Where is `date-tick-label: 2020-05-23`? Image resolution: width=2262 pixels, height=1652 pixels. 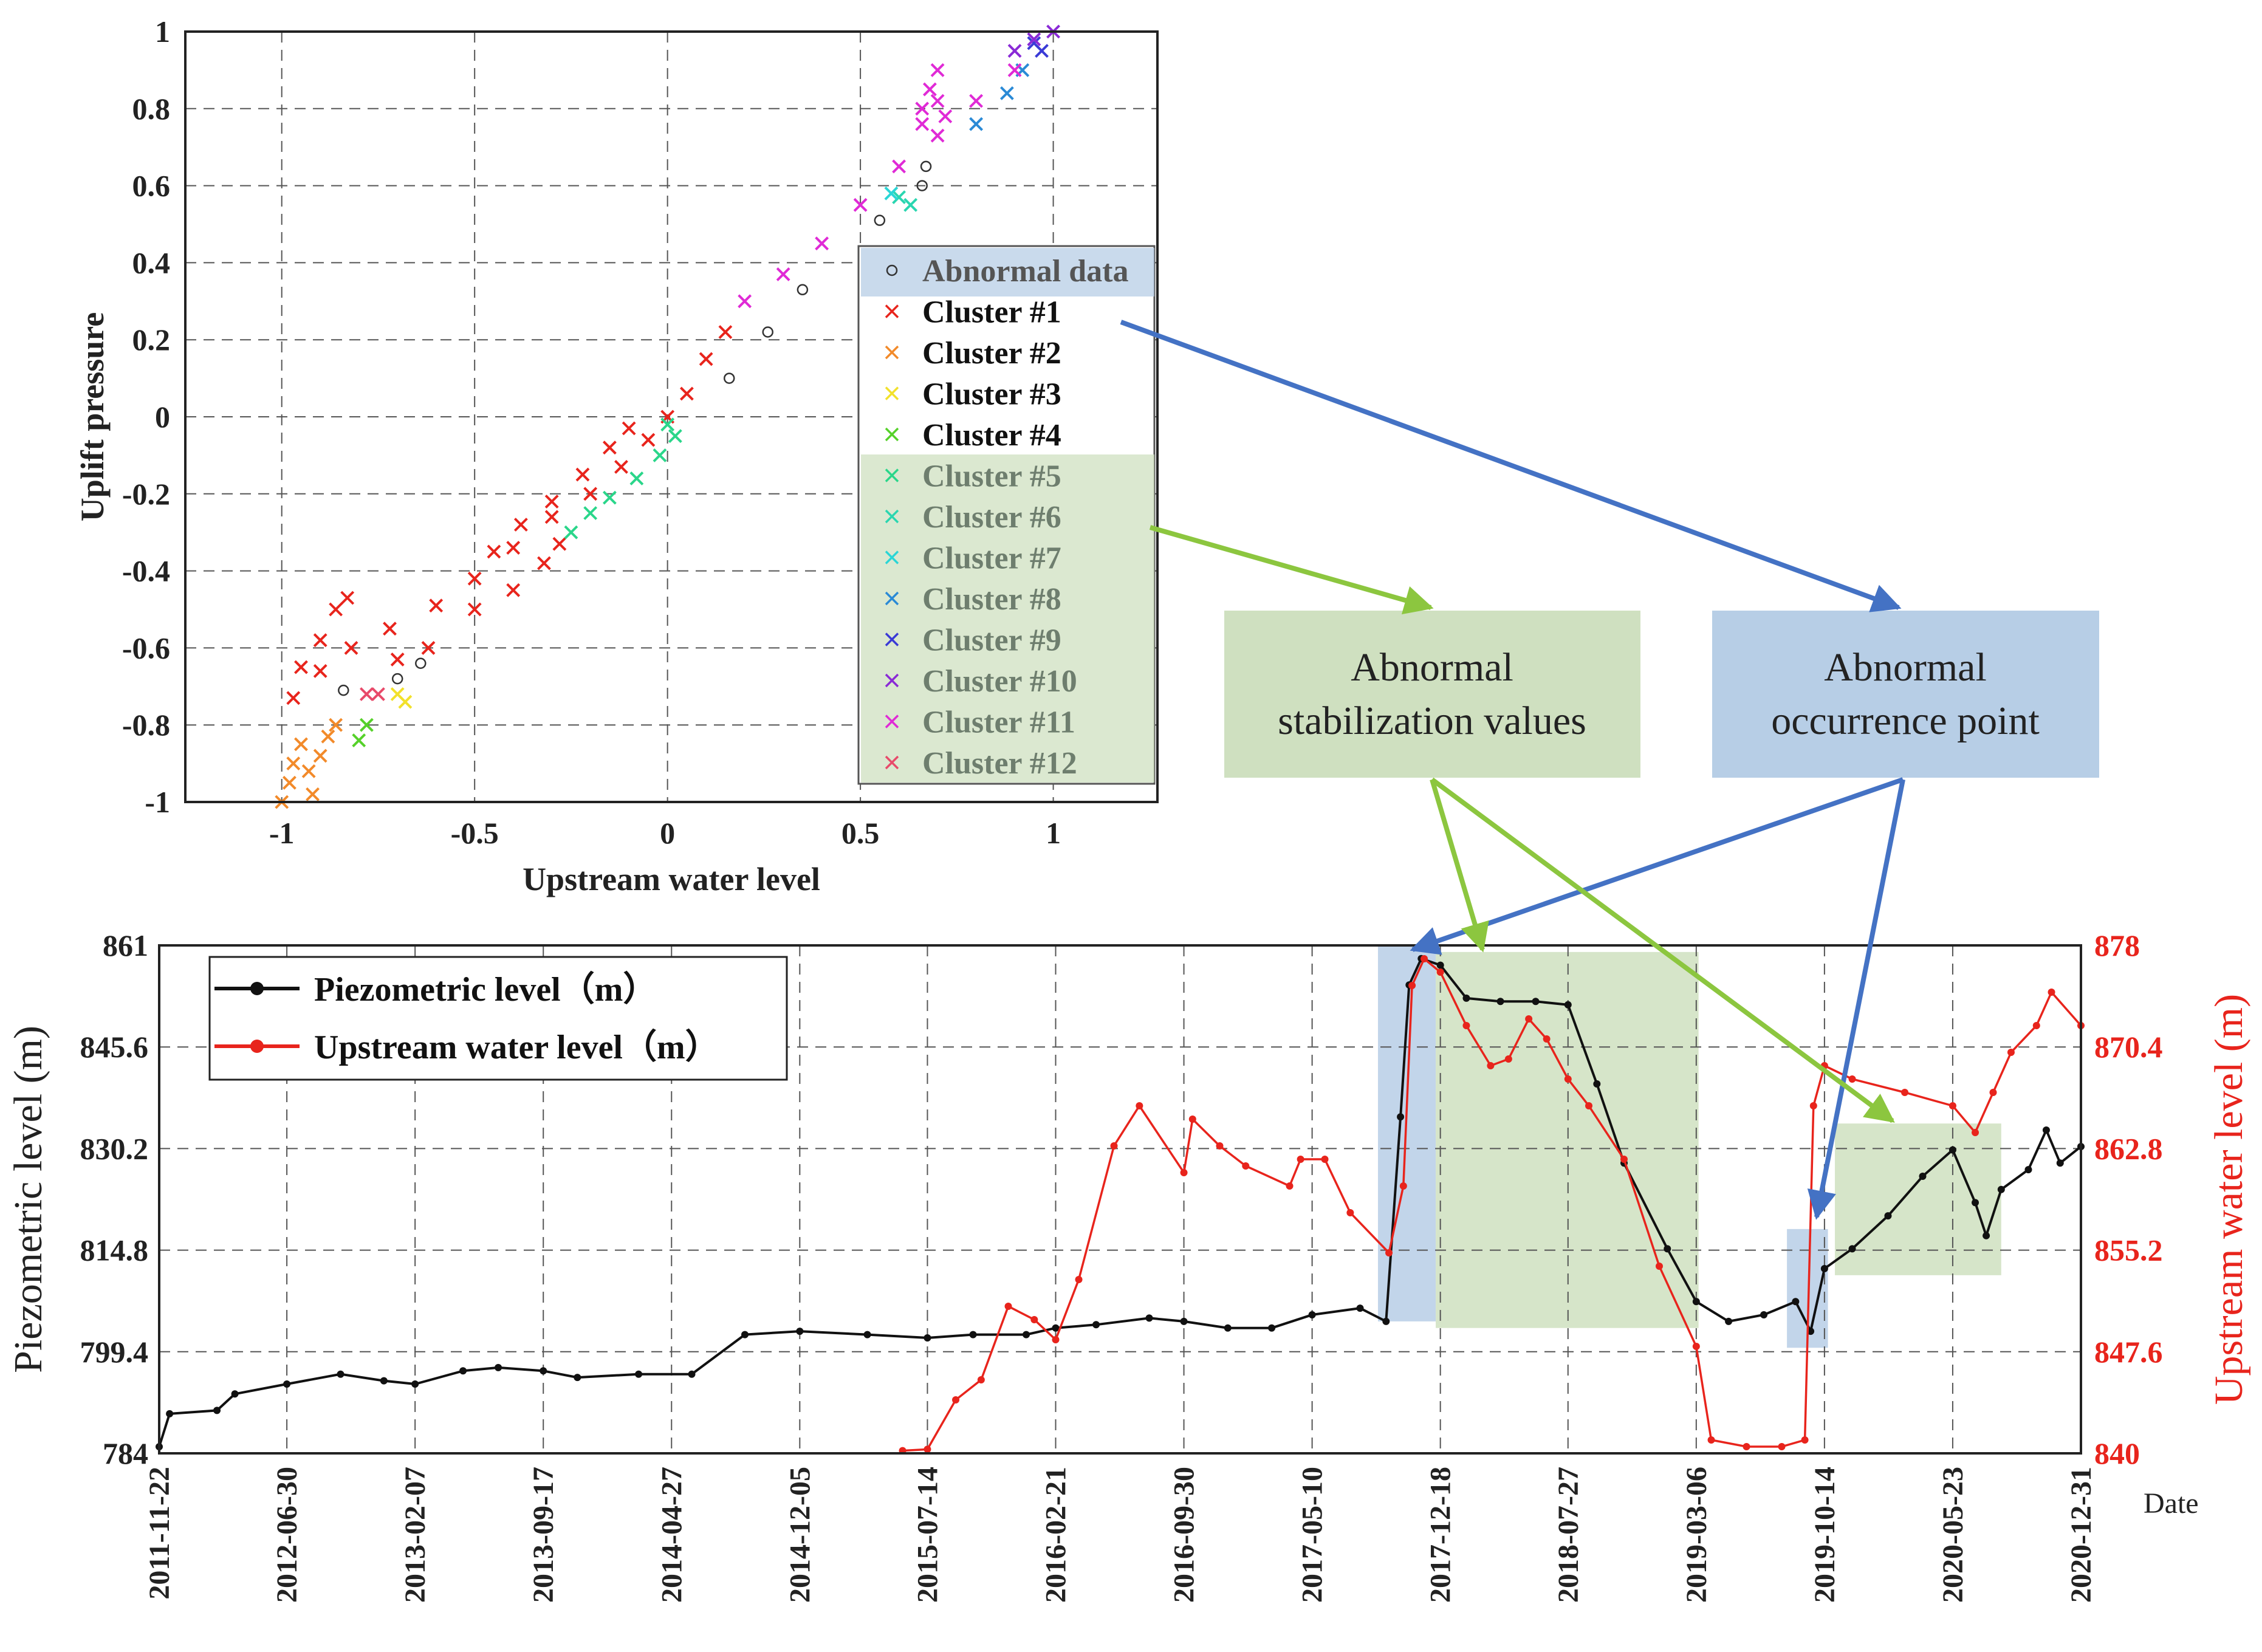 date-tick-label: 2020-05-23 is located at coordinates (1953, 1535).